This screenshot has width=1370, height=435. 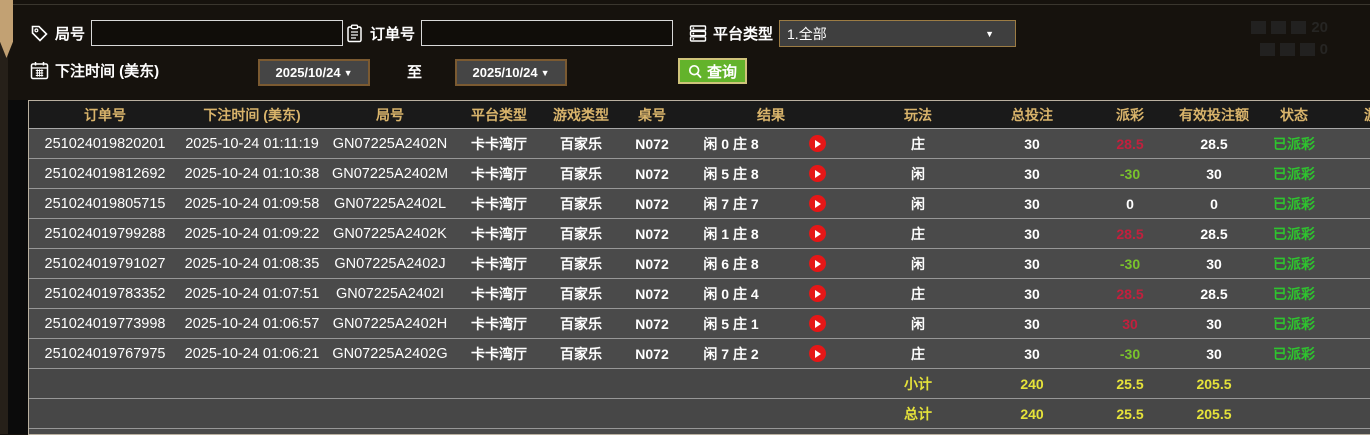 I want to click on order-filter-group: 订单号, so click(x=509, y=33).